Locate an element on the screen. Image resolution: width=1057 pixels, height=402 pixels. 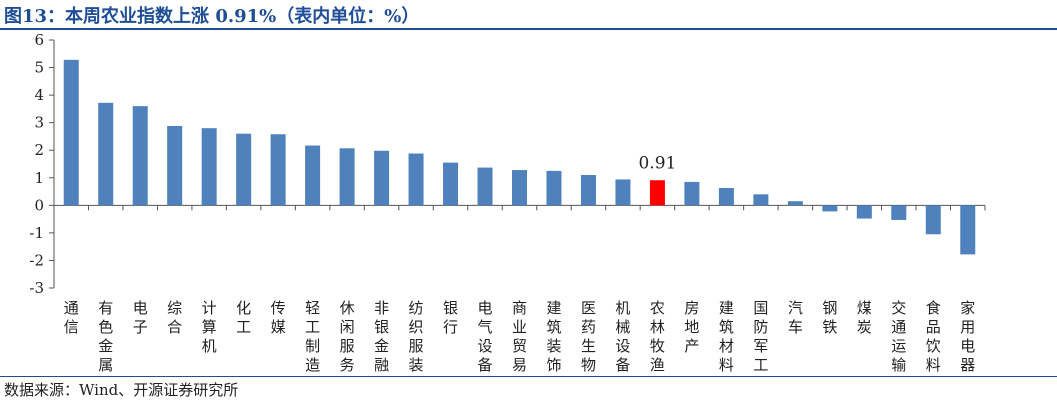
x-category-label: 食品饮料 is located at coordinates (933, 336).